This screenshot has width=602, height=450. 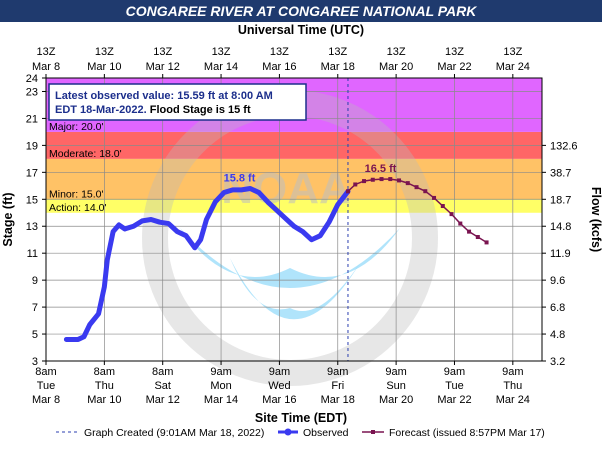 What do you see at coordinates (557, 335) in the screenshot?
I see `y2-tick-label: 4.8` at bounding box center [557, 335].